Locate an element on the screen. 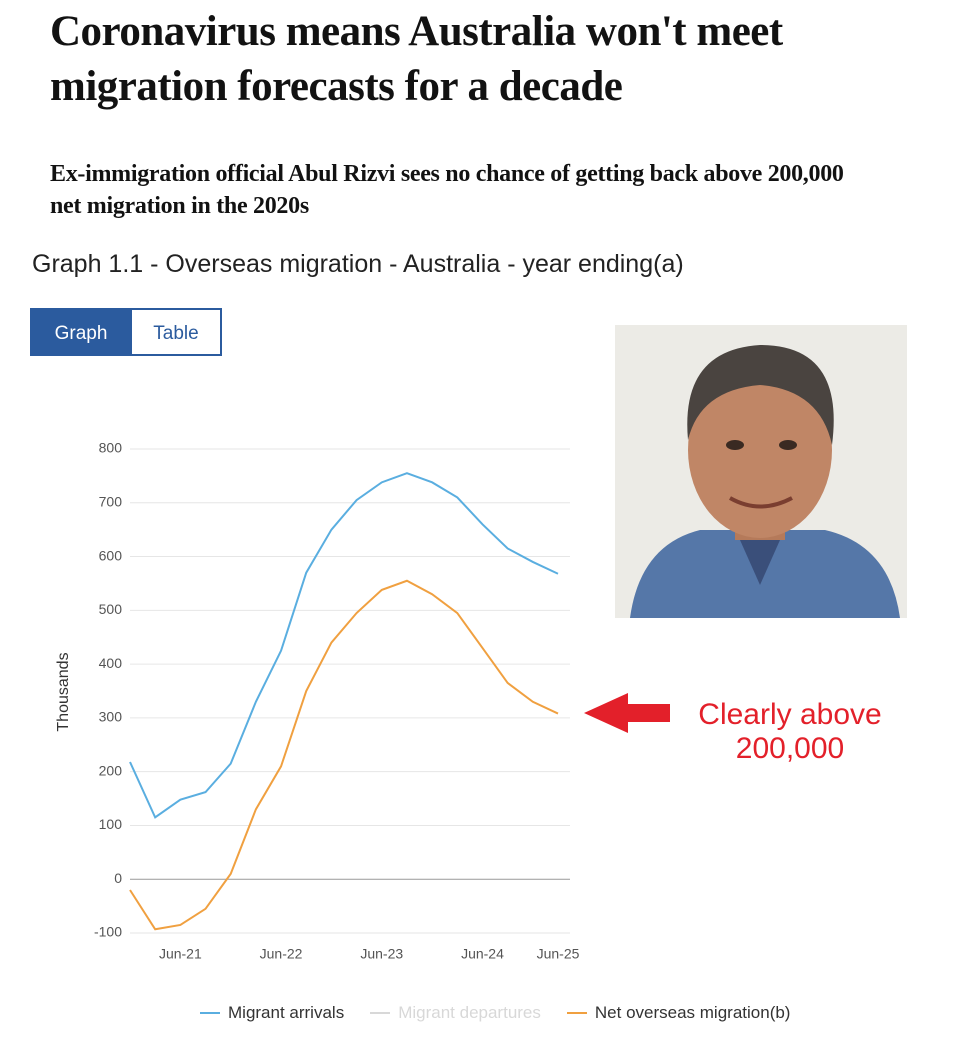 The height and width of the screenshot is (1037, 971). annotation-arrow is located at coordinates (627, 713).